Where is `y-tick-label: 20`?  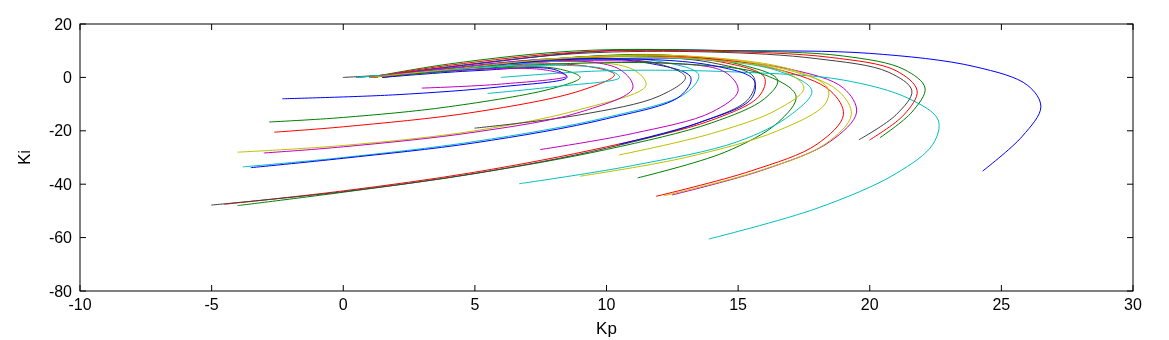 y-tick-label: 20 is located at coordinates (63, 24).